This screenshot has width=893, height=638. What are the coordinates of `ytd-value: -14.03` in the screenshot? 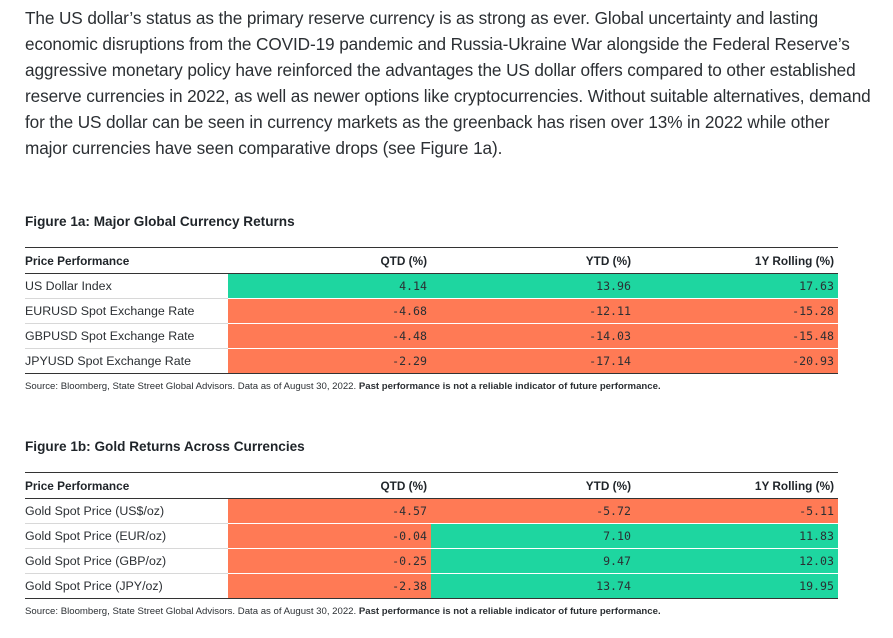 It's located at (533, 336).